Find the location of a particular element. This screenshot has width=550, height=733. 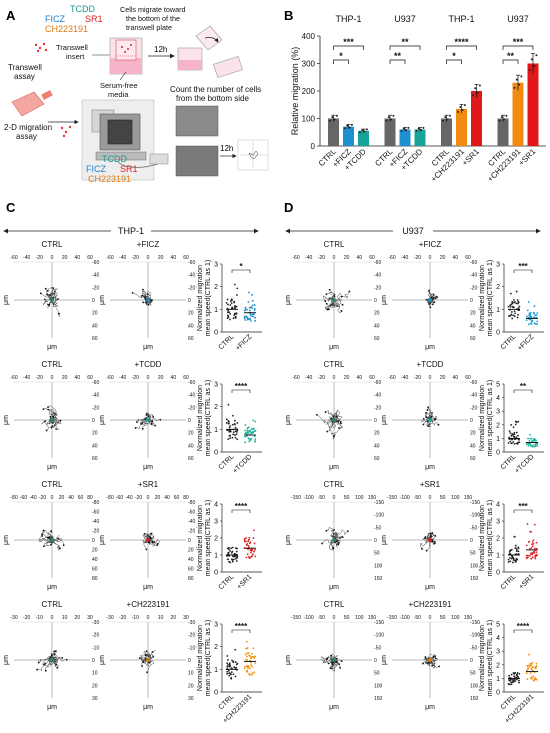

x-tick-label: 40 is located at coordinates (360, 258).